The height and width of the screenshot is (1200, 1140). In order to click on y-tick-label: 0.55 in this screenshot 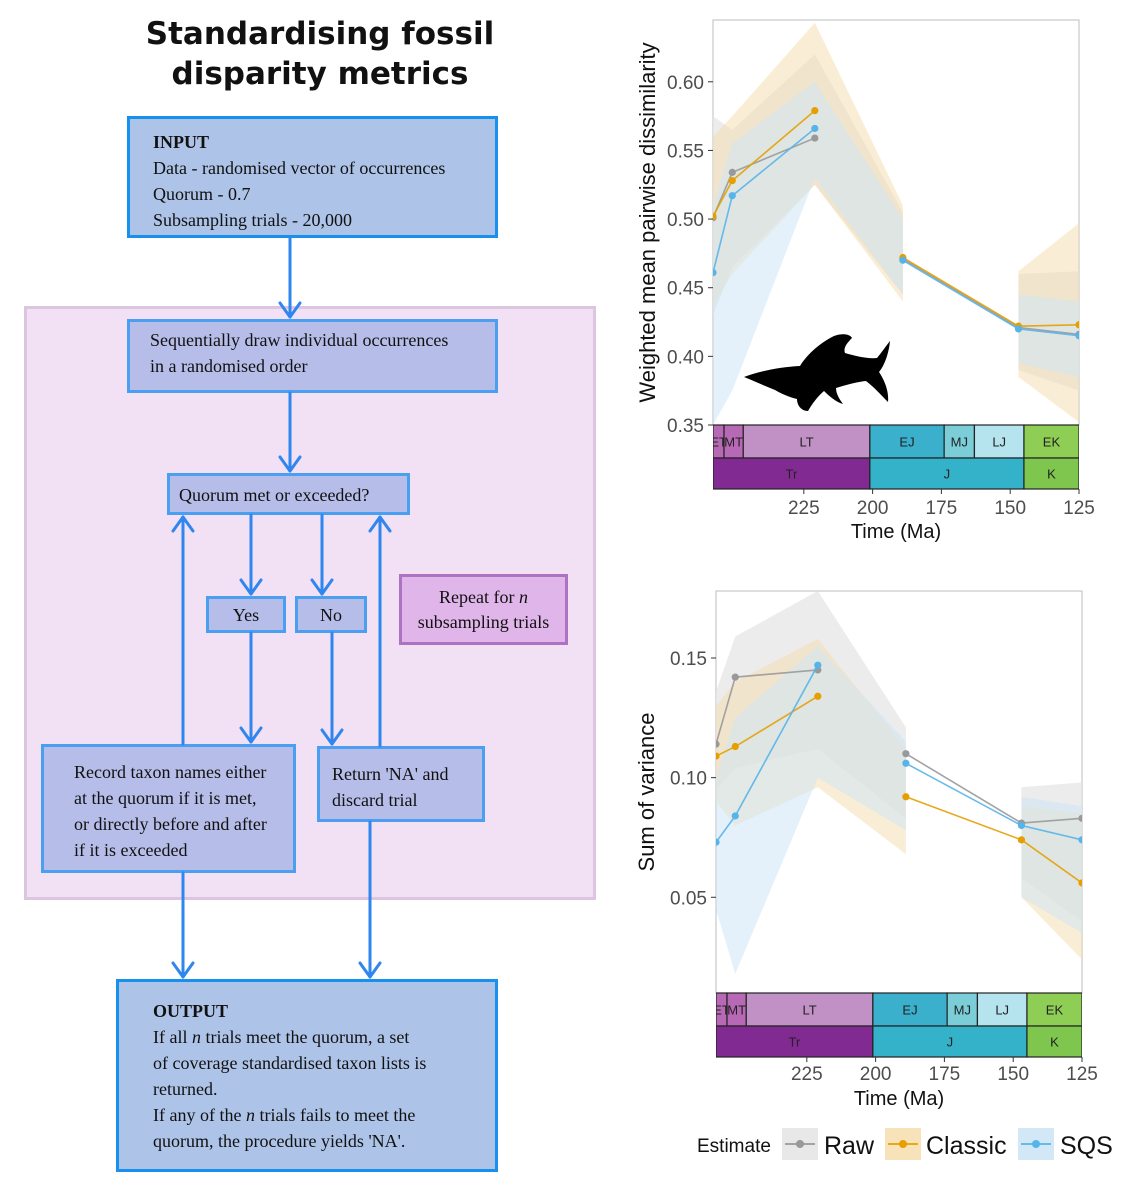, I will do `click(685, 151)`.